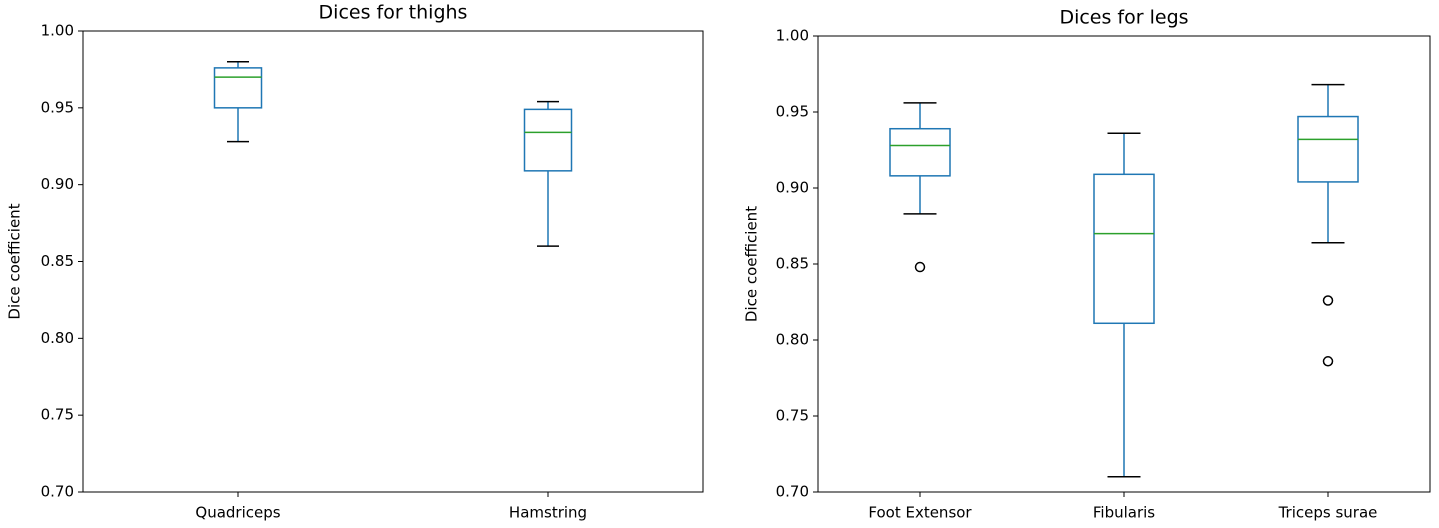 The width and height of the screenshot is (1439, 528). Describe the element at coordinates (1328, 513) in the screenshot. I see `x-tick-label: Triceps surae` at that location.